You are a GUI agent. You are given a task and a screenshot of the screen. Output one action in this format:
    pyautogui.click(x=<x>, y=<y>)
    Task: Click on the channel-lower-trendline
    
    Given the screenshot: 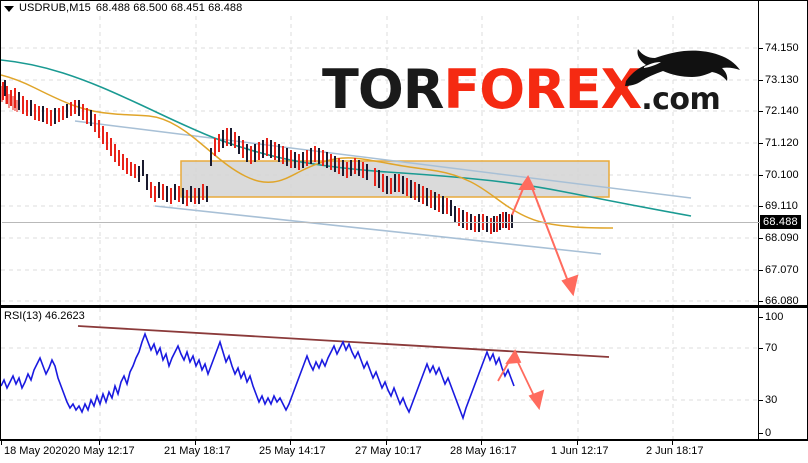 What is the action you would take?
    pyautogui.click(x=378, y=230)
    